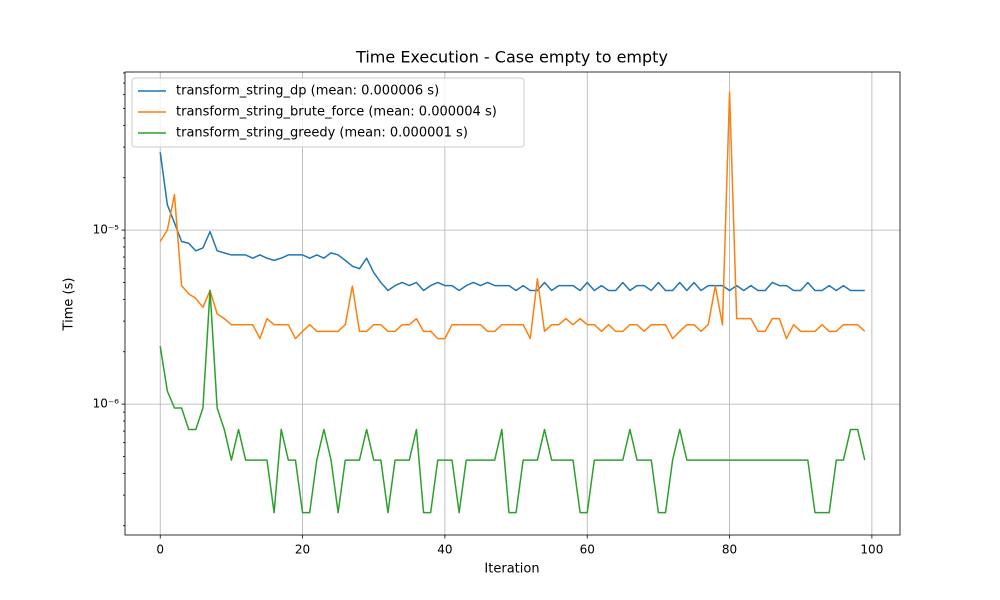  Describe the element at coordinates (302, 550) in the screenshot. I see `x-tick-label: 20` at that location.